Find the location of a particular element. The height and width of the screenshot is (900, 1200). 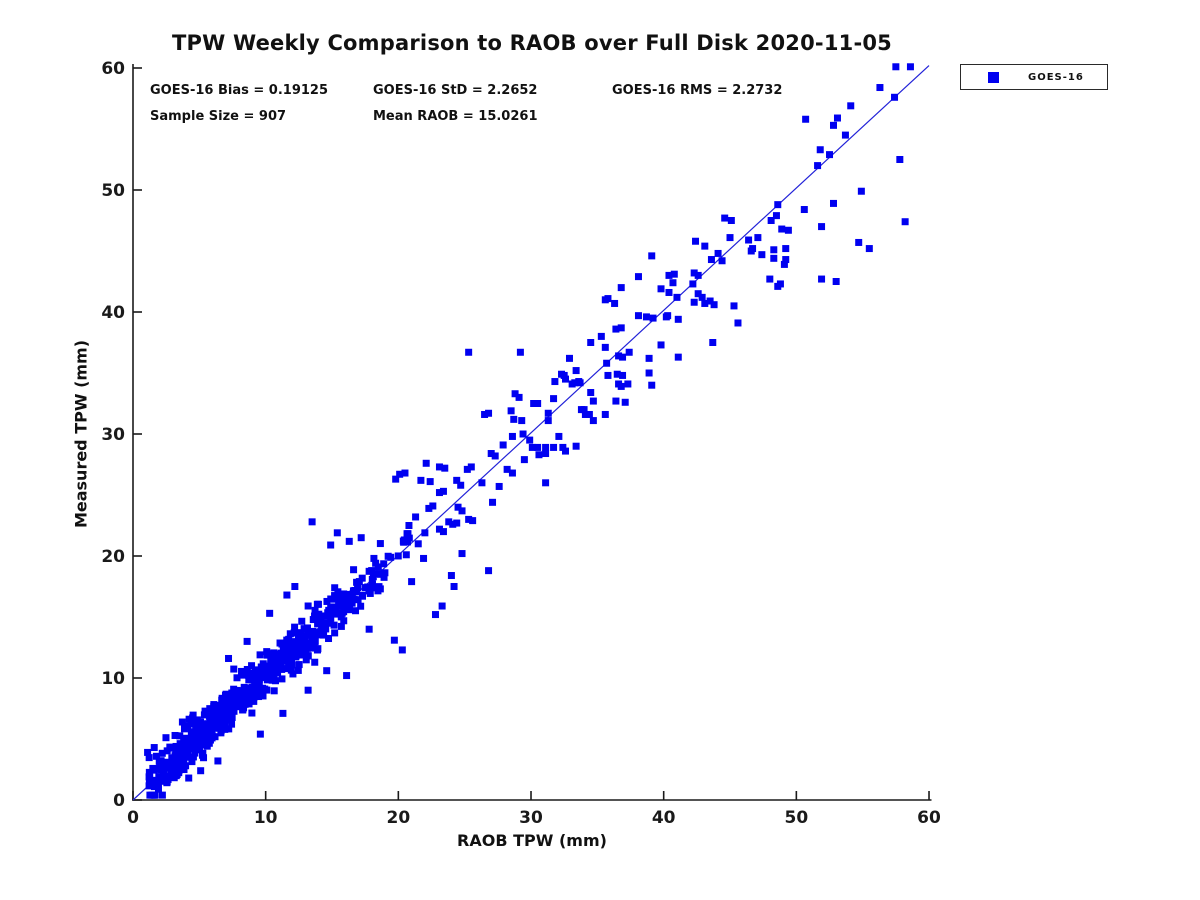

legend-box: GOES-16 is located at coordinates (1034, 77).